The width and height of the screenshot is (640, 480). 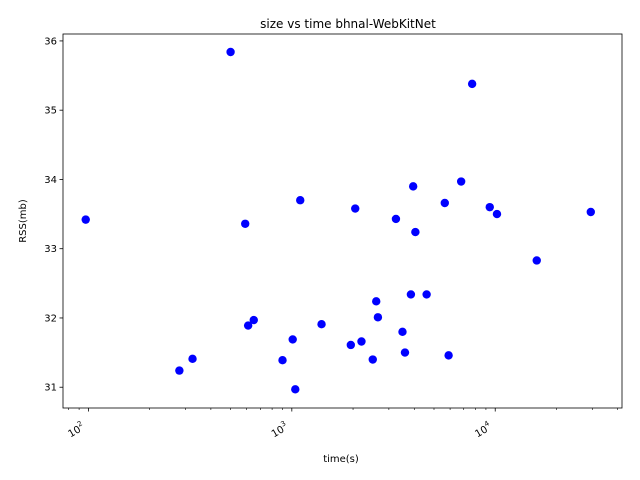 What do you see at coordinates (50, 318) in the screenshot?
I see `y-tick-label: 32` at bounding box center [50, 318].